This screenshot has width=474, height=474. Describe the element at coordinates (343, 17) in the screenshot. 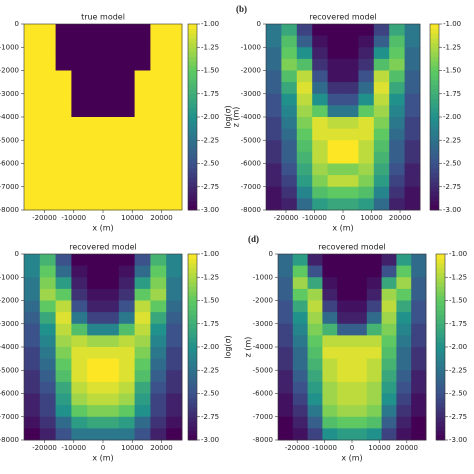

I see `chart-title: recovered model` at that location.